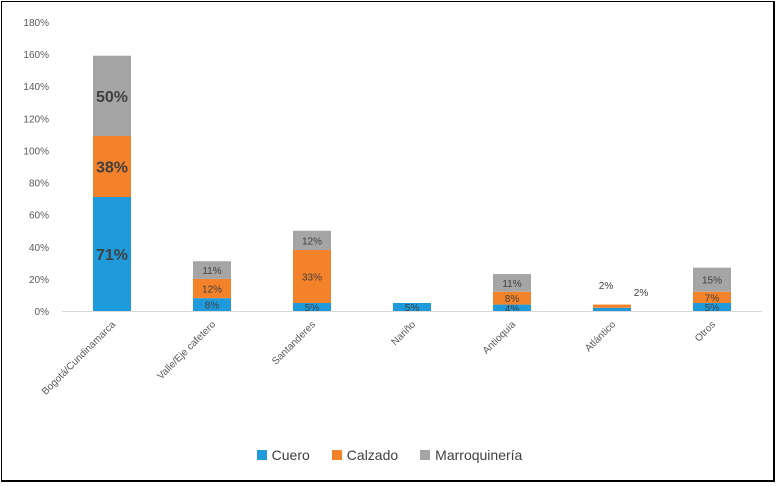 This screenshot has height=487, width=779. Describe the element at coordinates (294, 343) in the screenshot. I see `x-tick-label: Santanderes` at that location.